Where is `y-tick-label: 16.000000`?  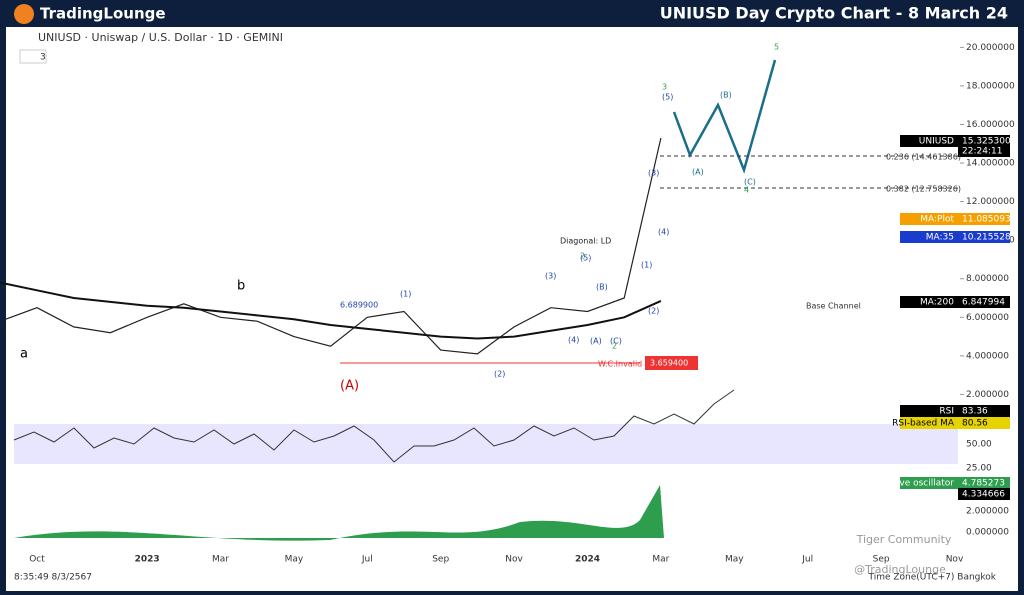
y-tick-label: 16.000000 is located at coordinates (990, 125).